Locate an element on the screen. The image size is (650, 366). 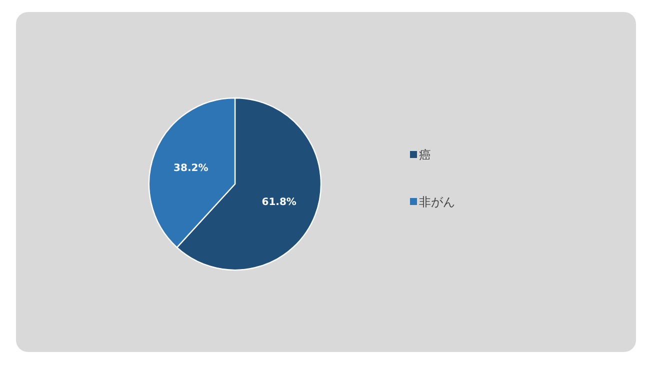
legend-label: 非がん is located at coordinates (437, 202).